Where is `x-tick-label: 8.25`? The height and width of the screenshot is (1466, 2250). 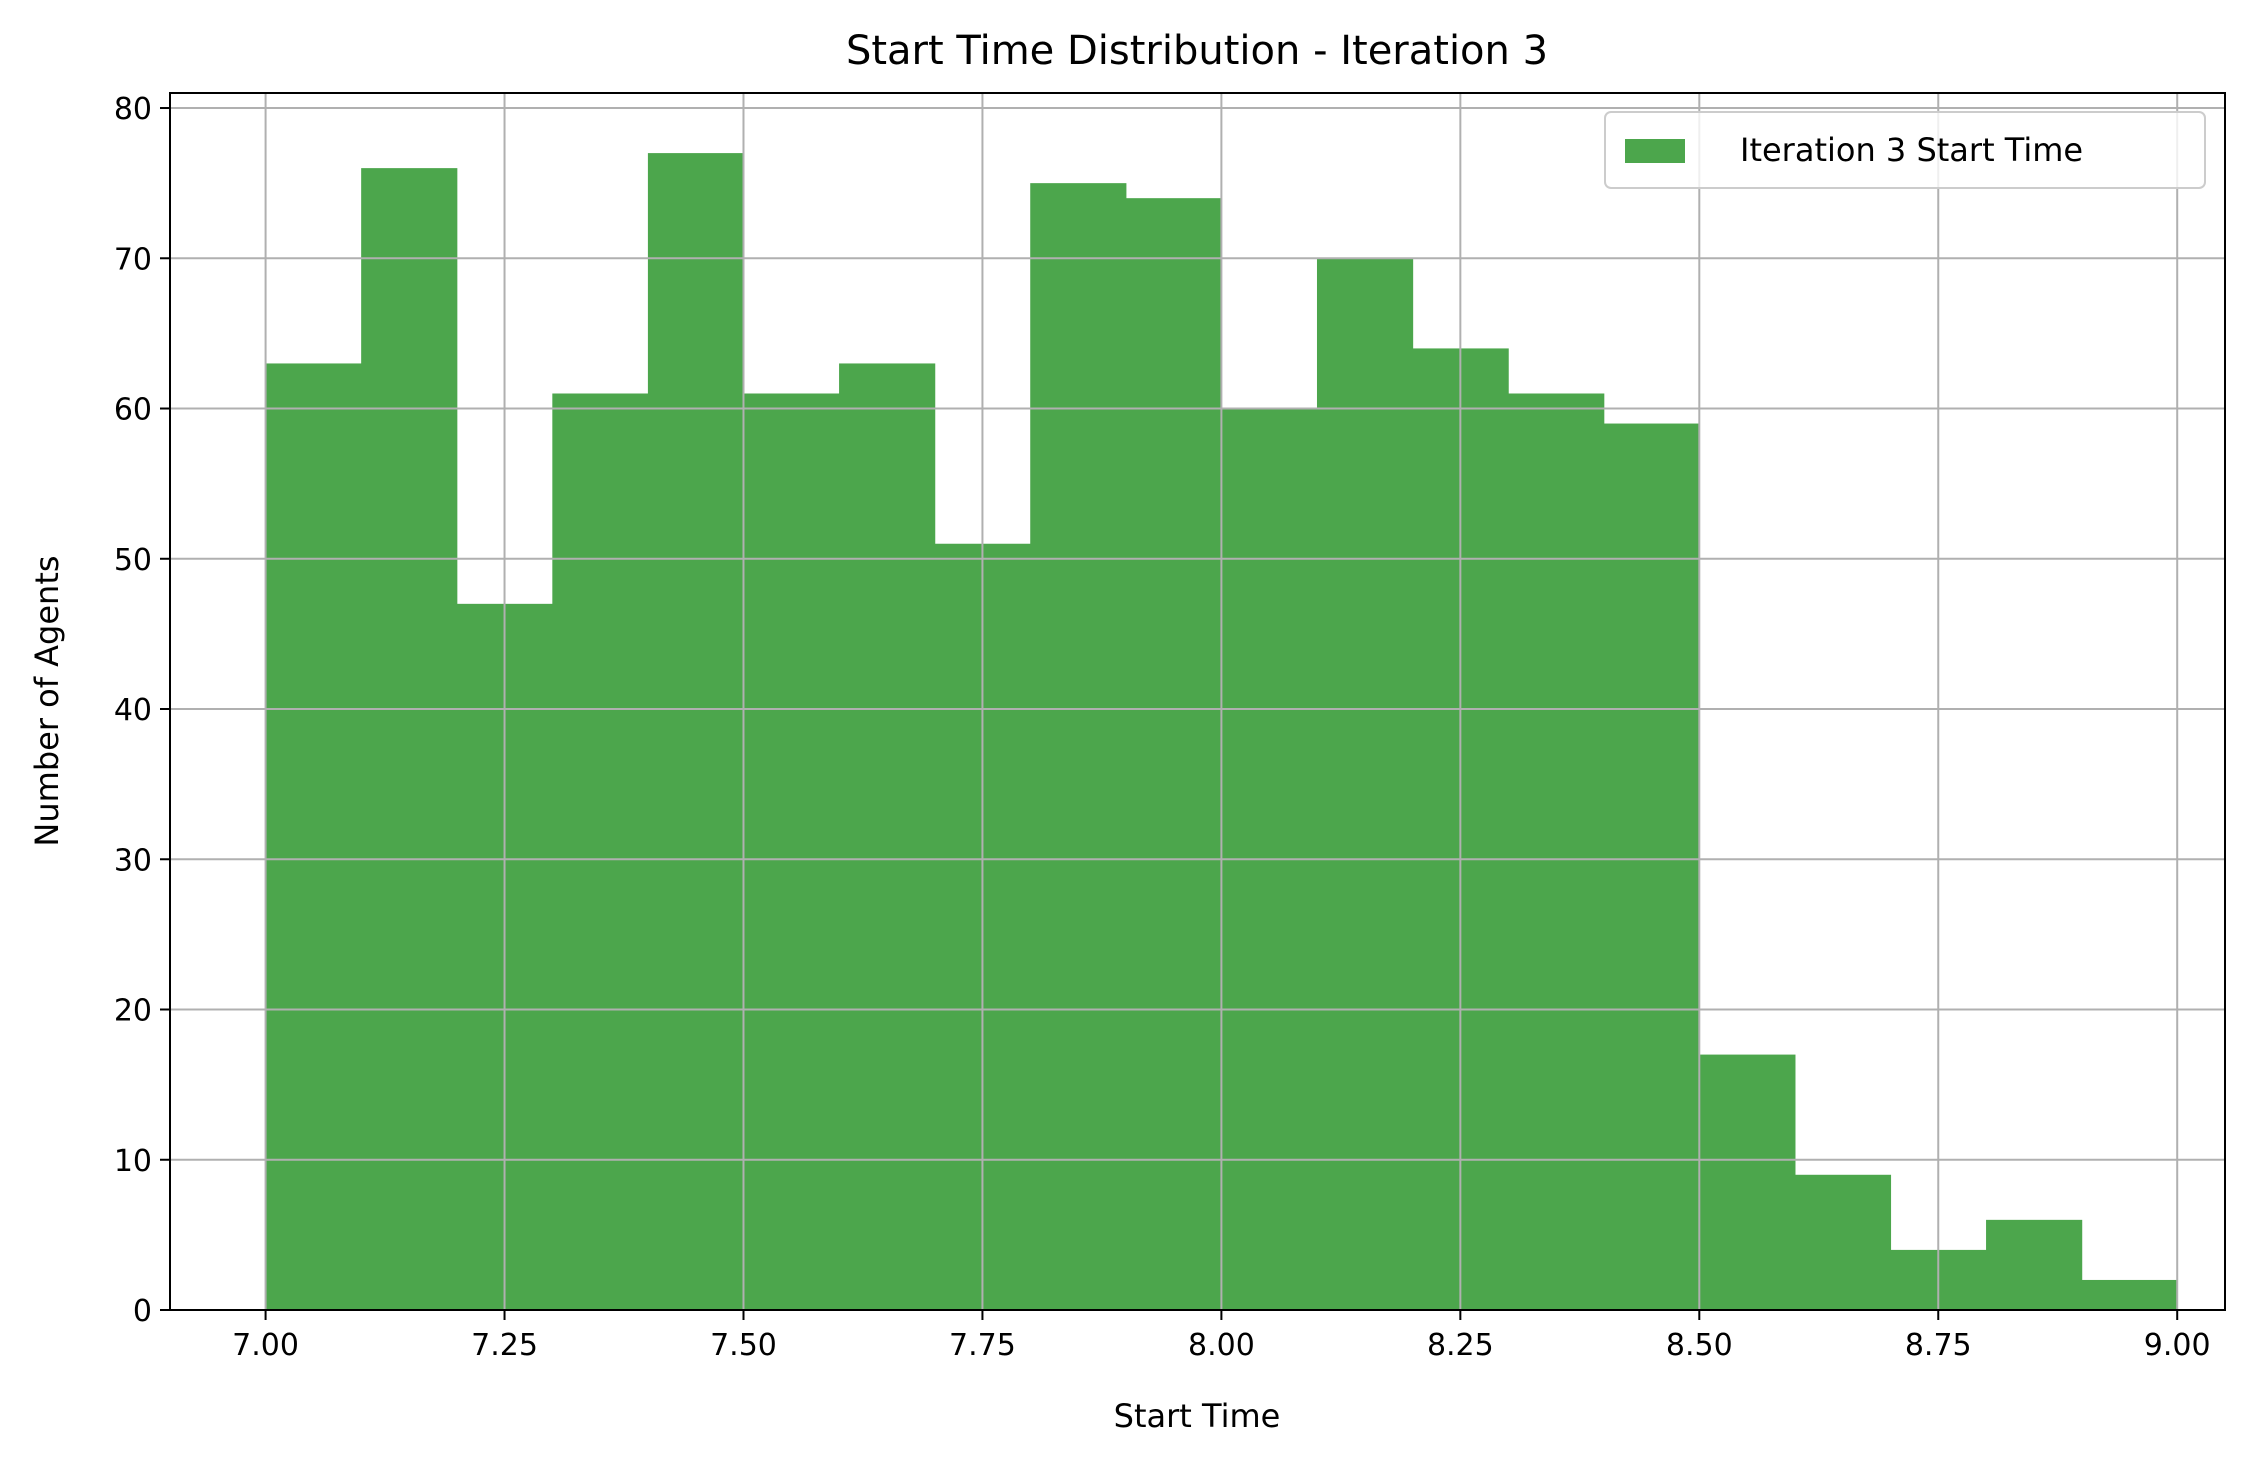
x-tick-label: 8.25 is located at coordinates (1460, 1345).